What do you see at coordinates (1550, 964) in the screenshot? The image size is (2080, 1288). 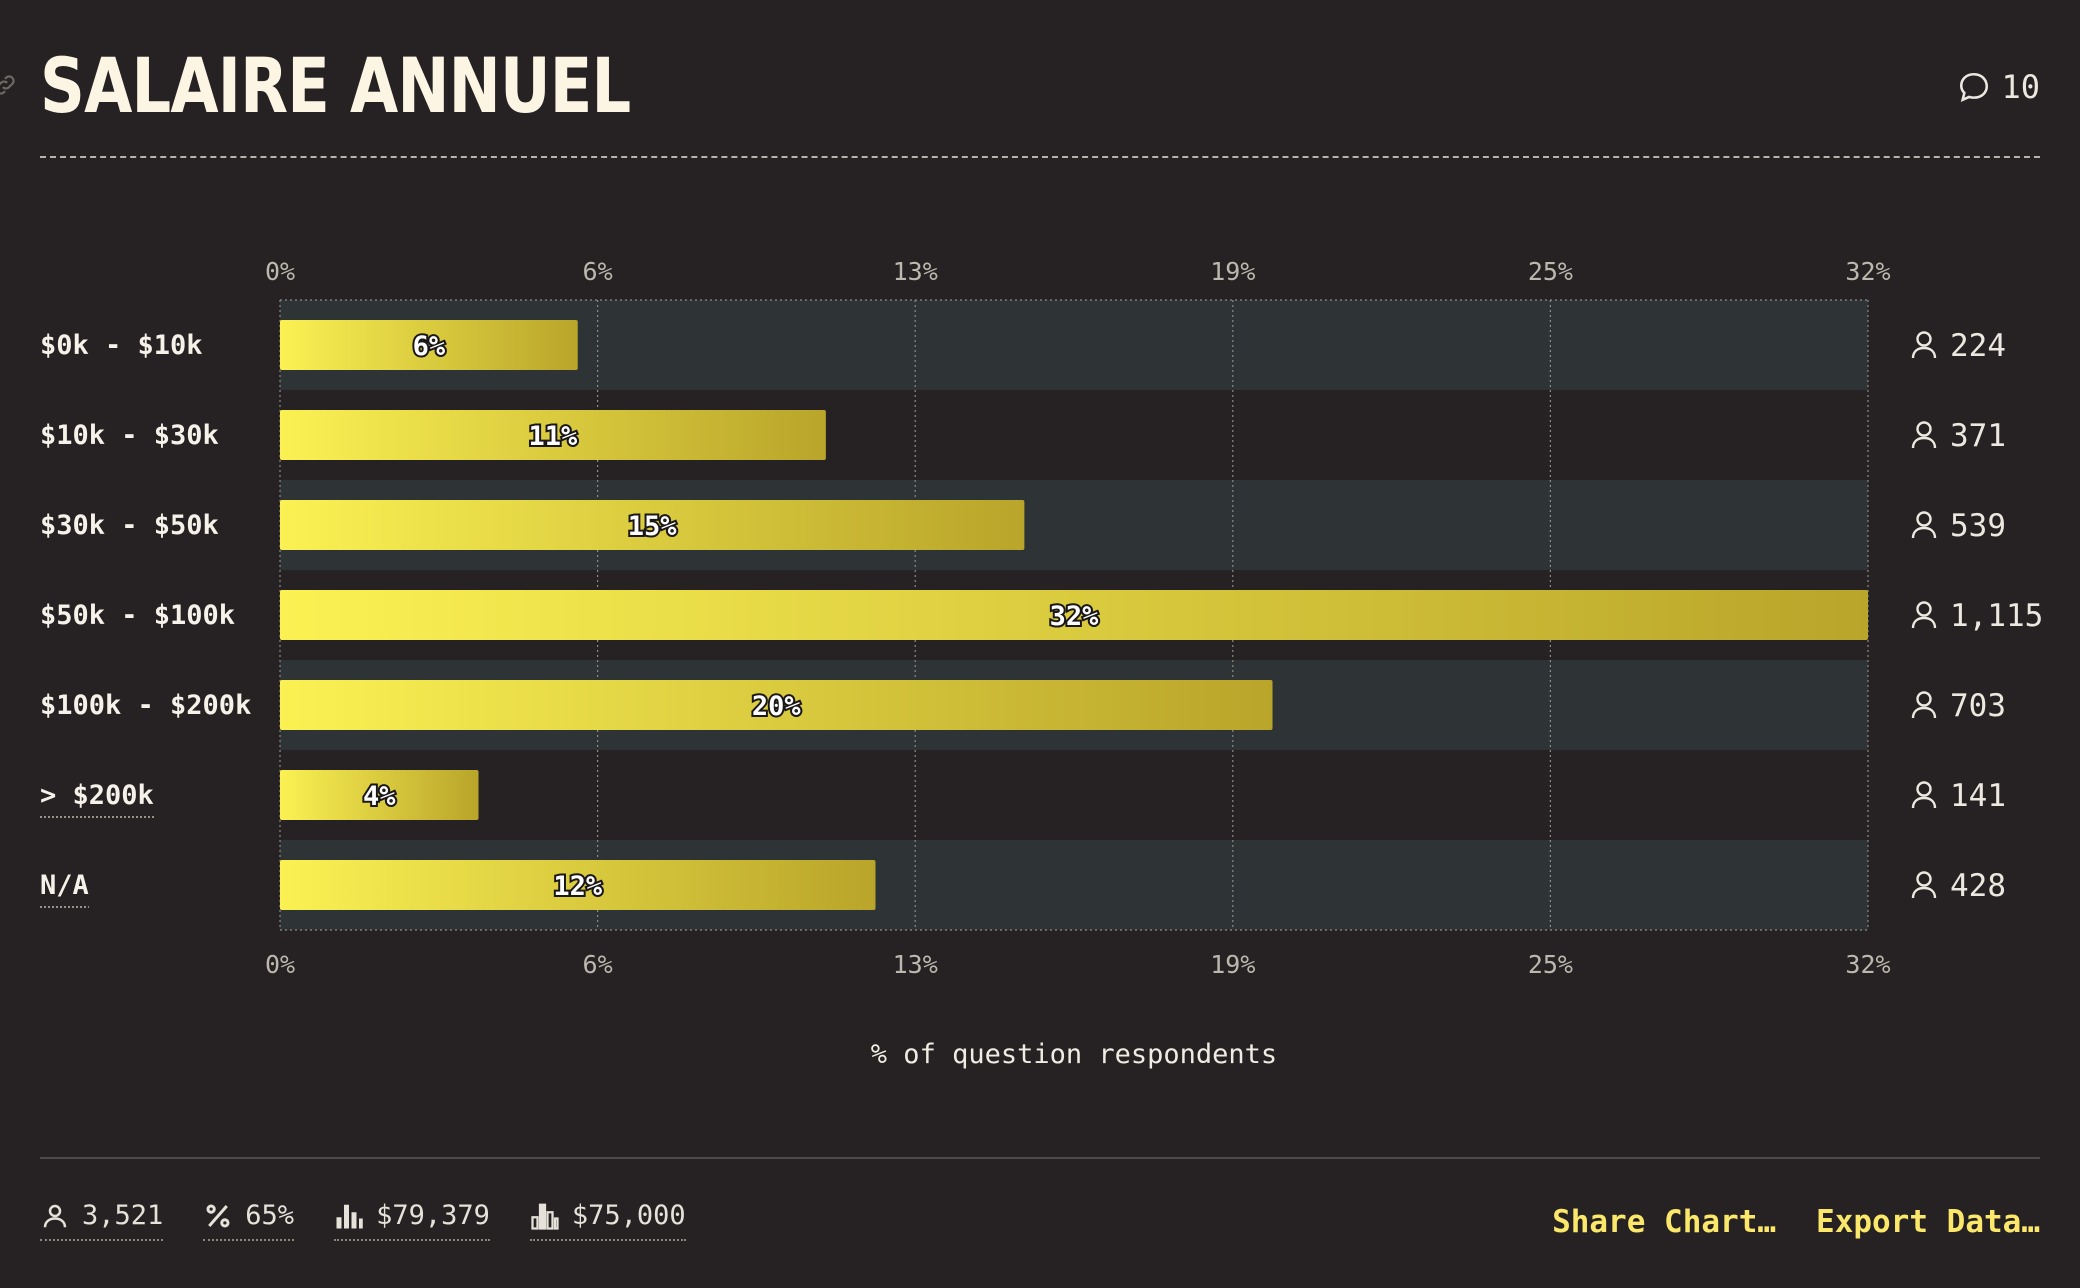 I see `x-tick-label-bottom: 25%` at bounding box center [1550, 964].